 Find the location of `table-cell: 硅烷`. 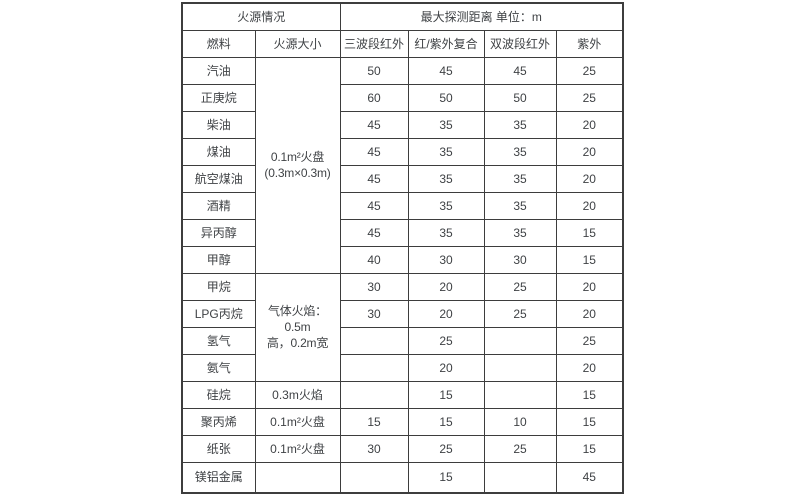

table-cell: 硅烷 is located at coordinates (218, 394).